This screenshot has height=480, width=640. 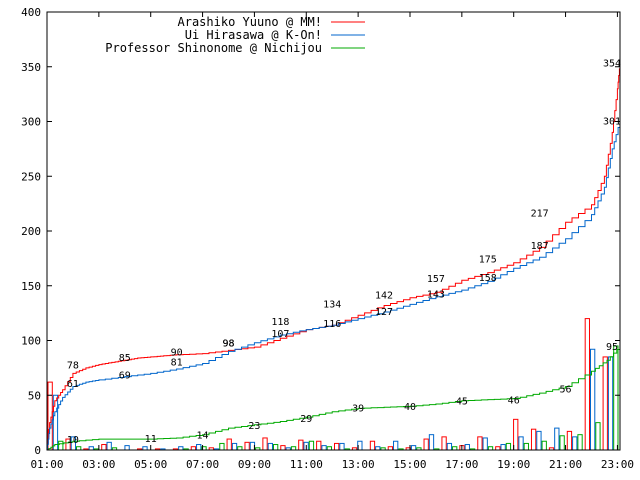 What do you see at coordinates (358, 464) in the screenshot?
I see `x-tick-label: 13:00` at bounding box center [358, 464].